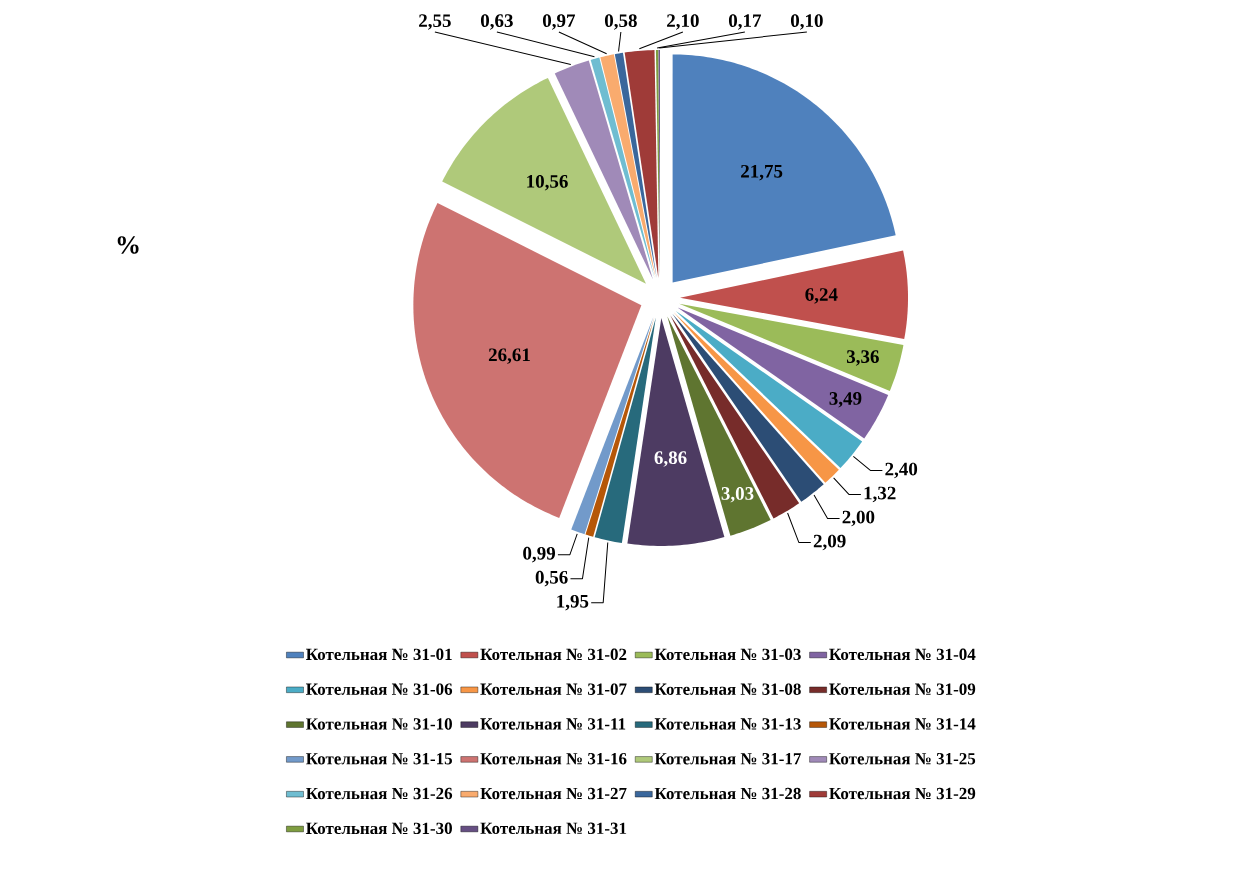 The width and height of the screenshot is (1244, 870). Describe the element at coordinates (553, 689) in the screenshot. I see `legend-label: Котельная № 31-07` at that location.